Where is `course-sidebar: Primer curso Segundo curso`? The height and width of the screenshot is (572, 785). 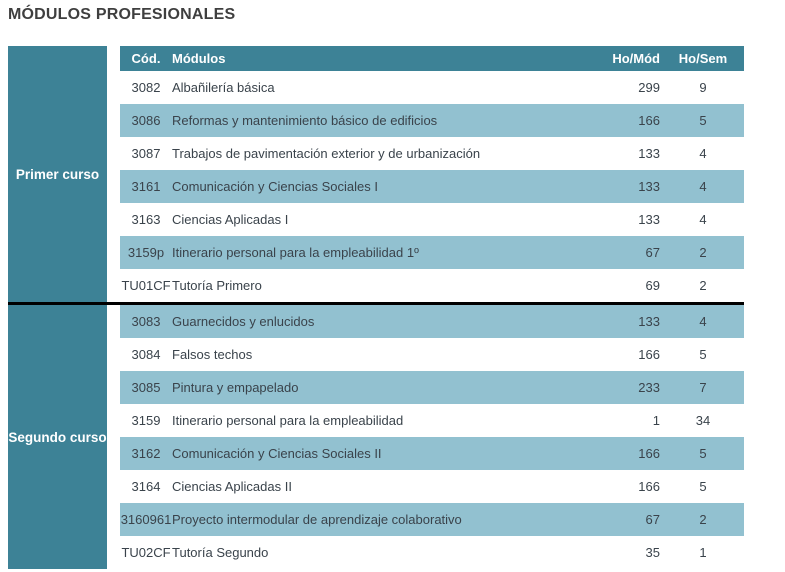 course-sidebar: Primer curso Segundo curso is located at coordinates (57, 307).